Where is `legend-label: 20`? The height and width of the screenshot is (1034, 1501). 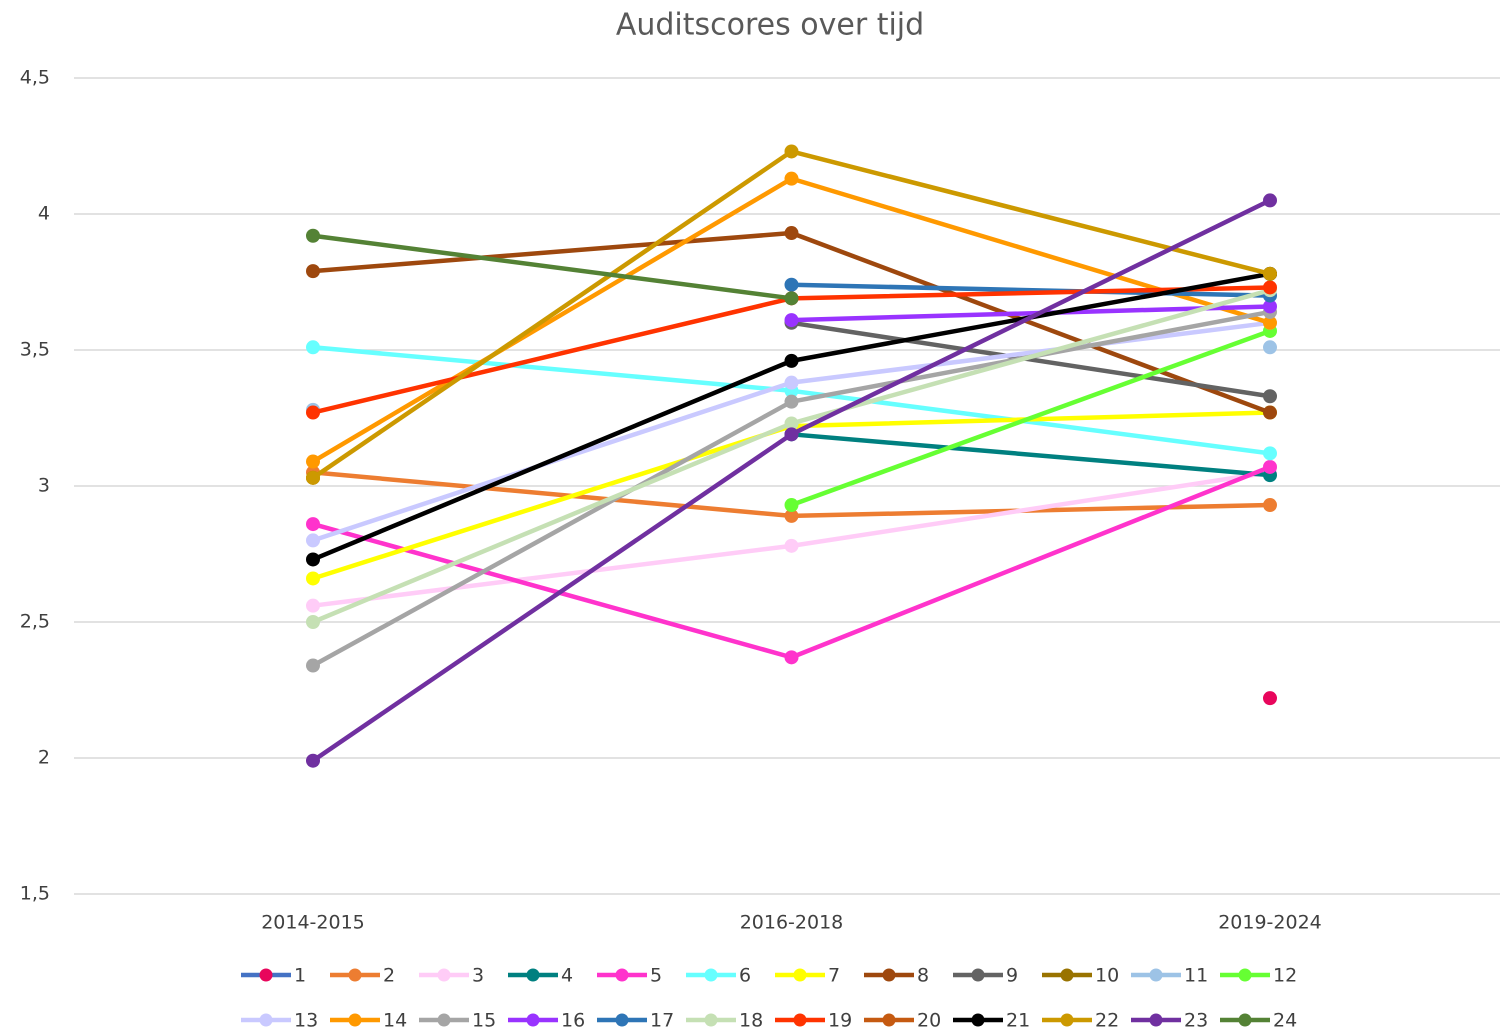 legend-label: 20 is located at coordinates (929, 1021).